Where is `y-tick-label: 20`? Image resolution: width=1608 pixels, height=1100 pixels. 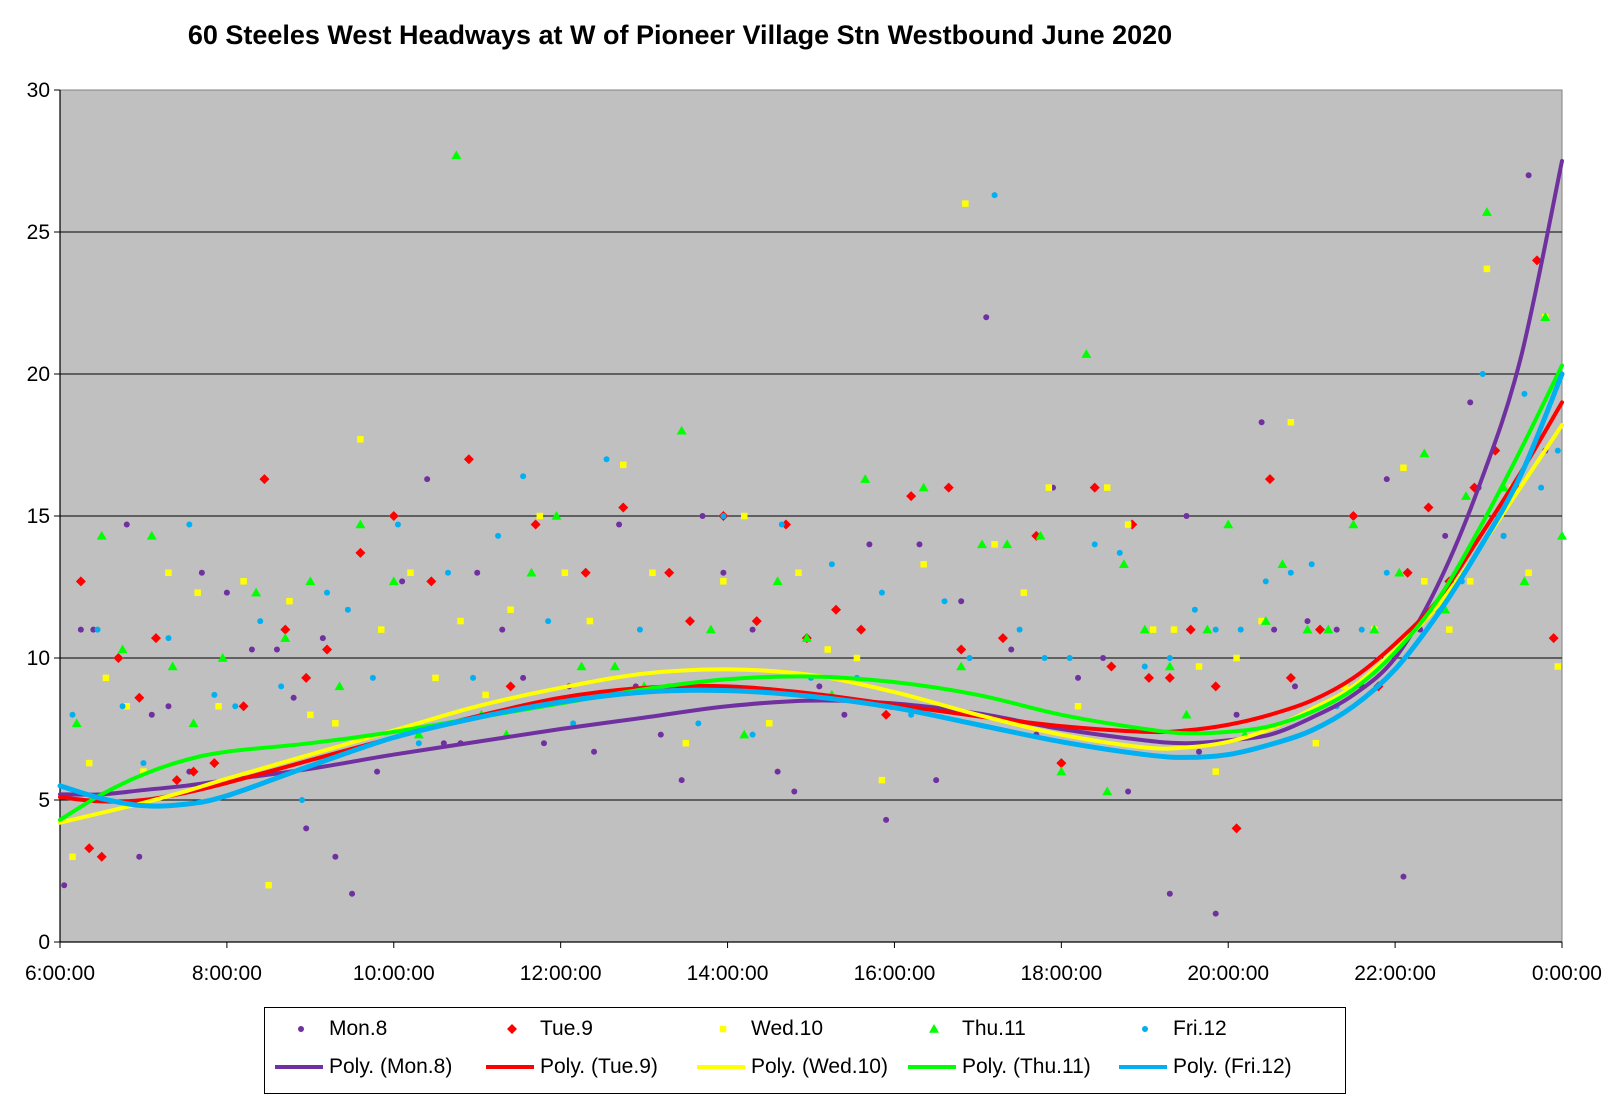
y-tick-label: 20 is located at coordinates (38, 374).